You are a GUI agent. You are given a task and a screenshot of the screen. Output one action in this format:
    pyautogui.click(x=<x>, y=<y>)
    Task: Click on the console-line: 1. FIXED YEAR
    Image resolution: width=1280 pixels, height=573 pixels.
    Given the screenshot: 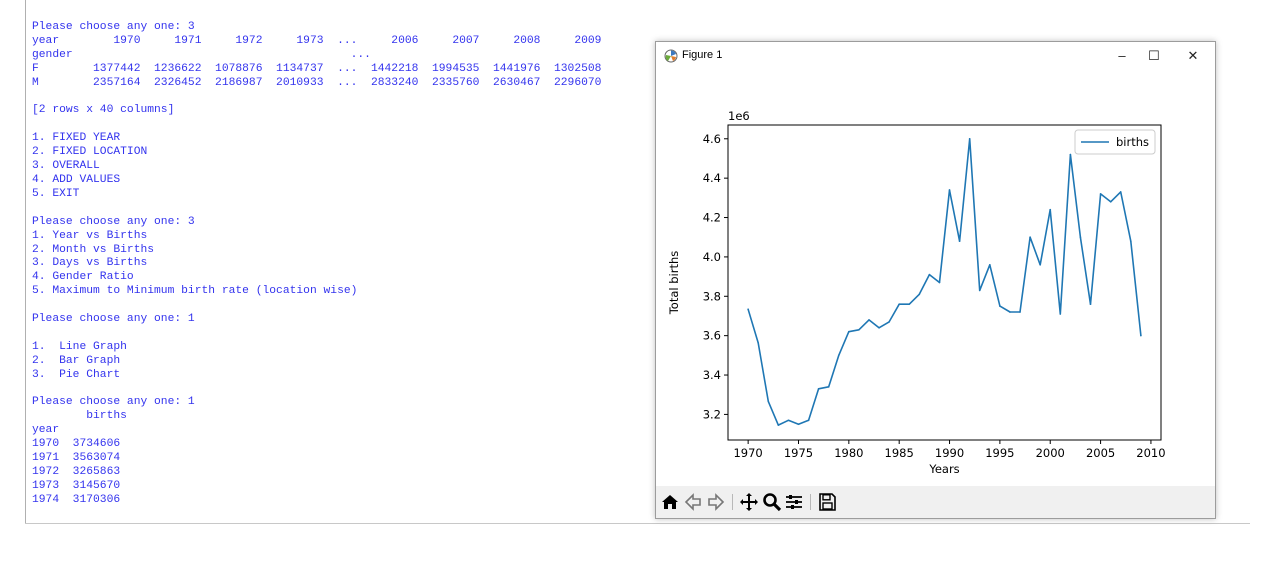 What is the action you would take?
    pyautogui.click(x=76, y=138)
    